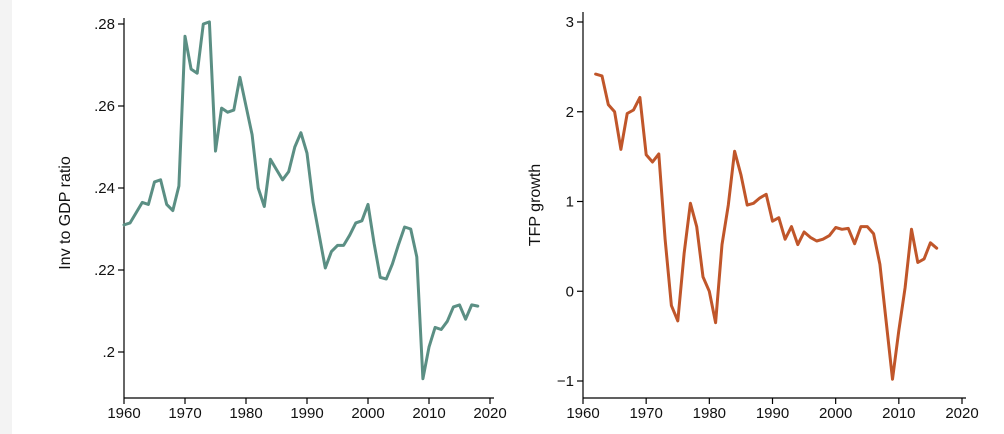 This screenshot has width=1004, height=434. I want to click on y-tick-label: .2, so click(108, 352).